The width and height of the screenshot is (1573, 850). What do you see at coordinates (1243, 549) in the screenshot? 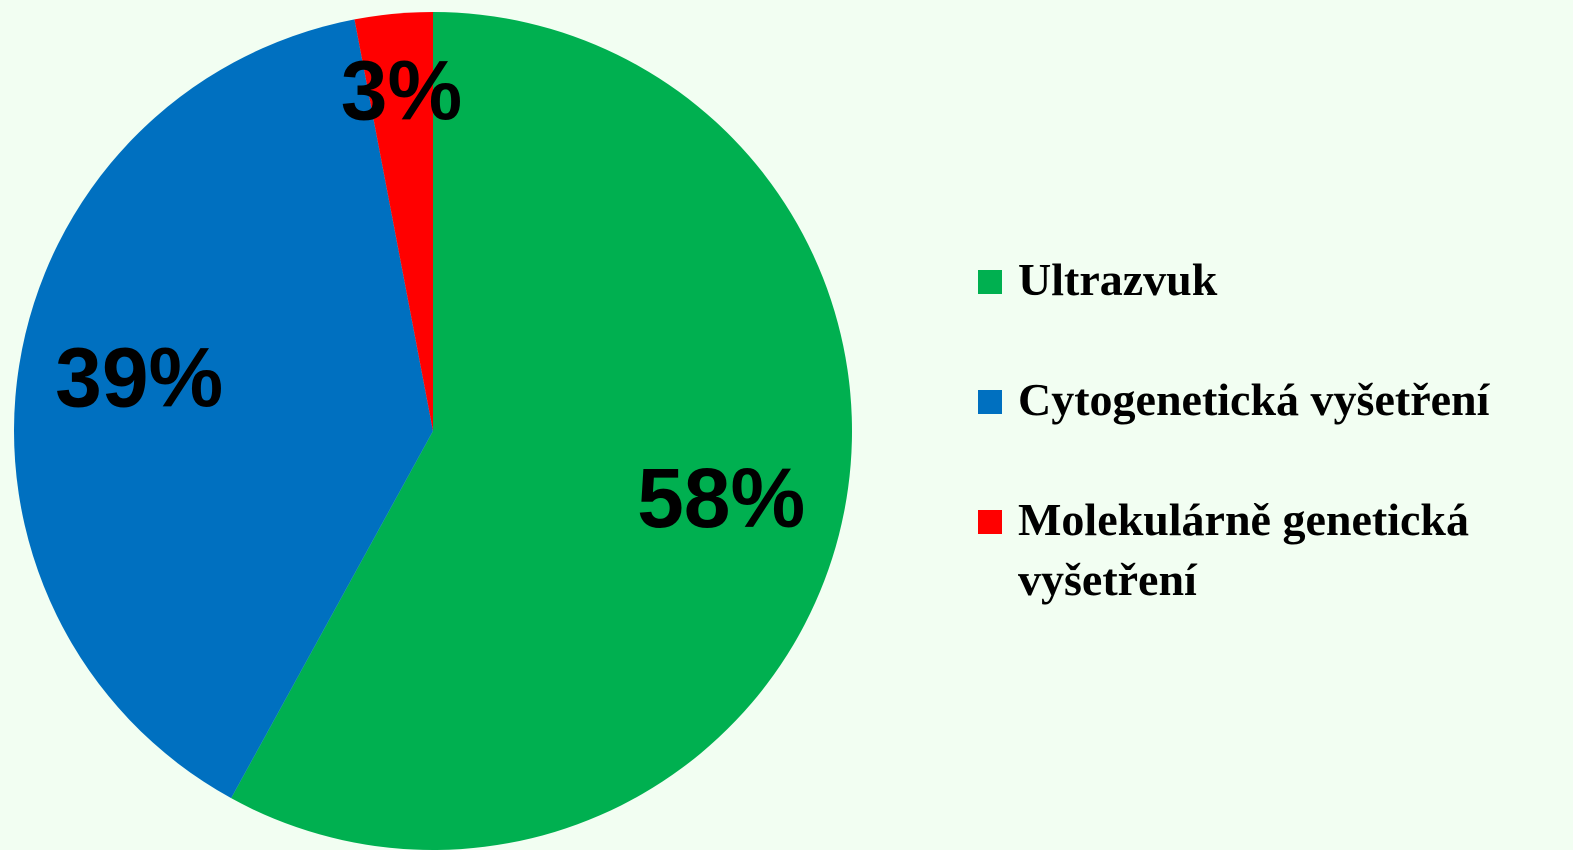
I see `legend-label: Molekulárně genetická vyšetření` at bounding box center [1243, 549].